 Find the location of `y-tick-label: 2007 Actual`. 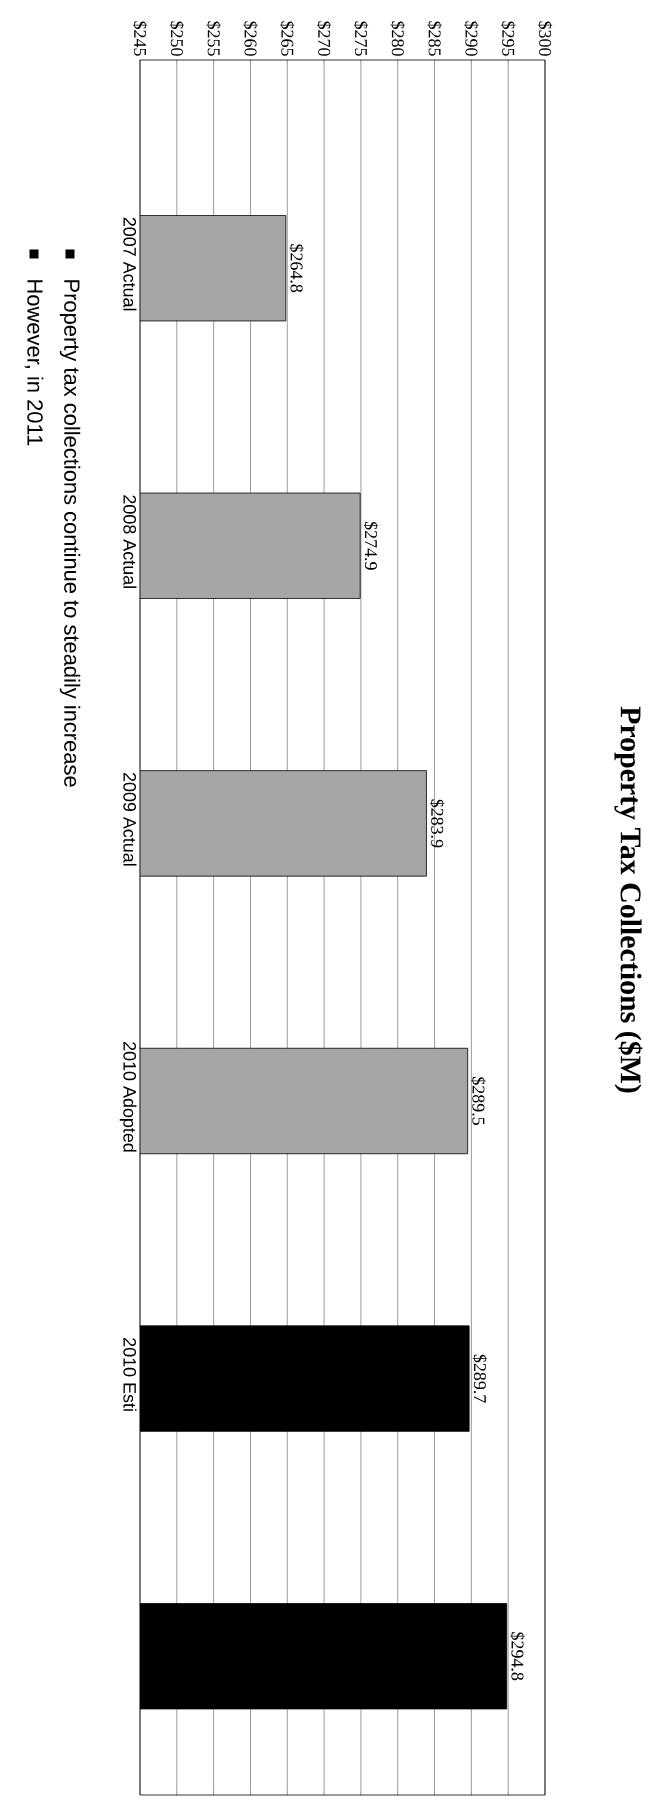

y-tick-label: 2007 Actual is located at coordinates (130, 264).